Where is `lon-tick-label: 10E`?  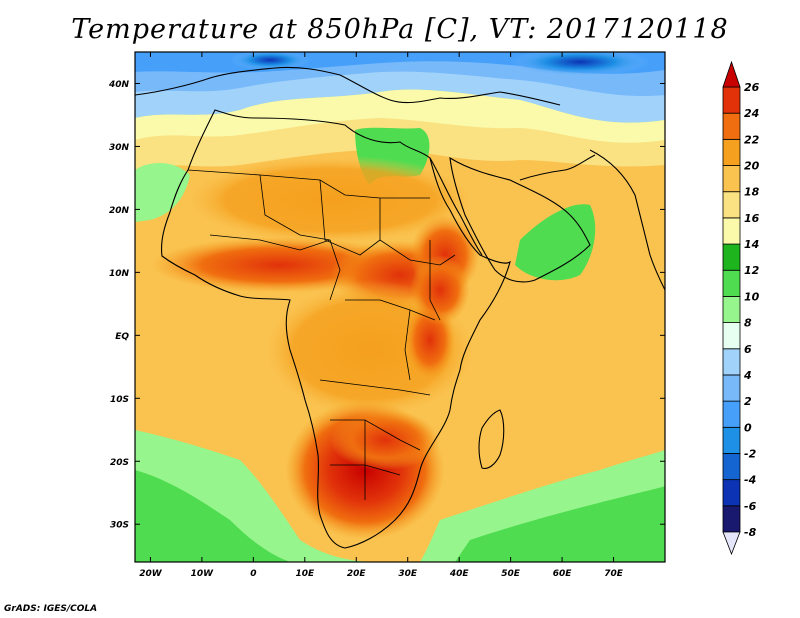 lon-tick-label: 10E is located at coordinates (305, 574).